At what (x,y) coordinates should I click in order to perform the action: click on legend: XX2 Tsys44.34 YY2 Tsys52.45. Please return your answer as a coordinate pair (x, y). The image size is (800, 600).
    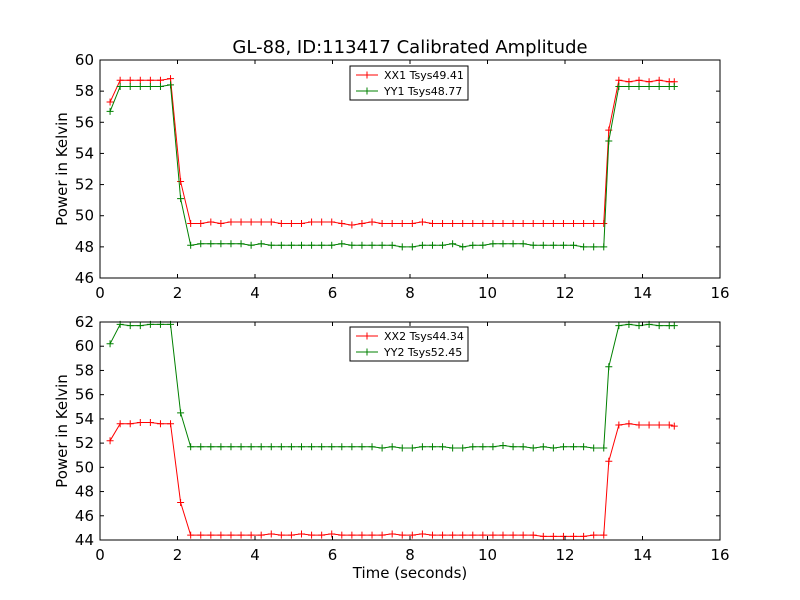
    Looking at the image, I should click on (409, 344).